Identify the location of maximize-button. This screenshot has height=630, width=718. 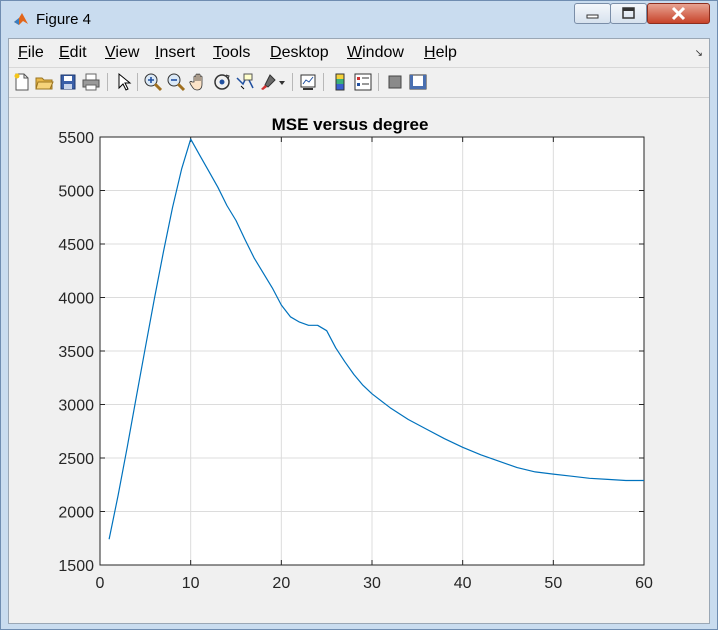
(628, 13).